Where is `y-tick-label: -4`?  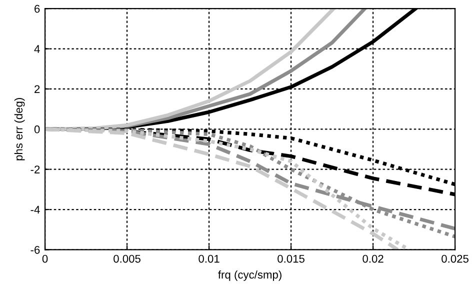 y-tick-label: -4 is located at coordinates (35, 210).